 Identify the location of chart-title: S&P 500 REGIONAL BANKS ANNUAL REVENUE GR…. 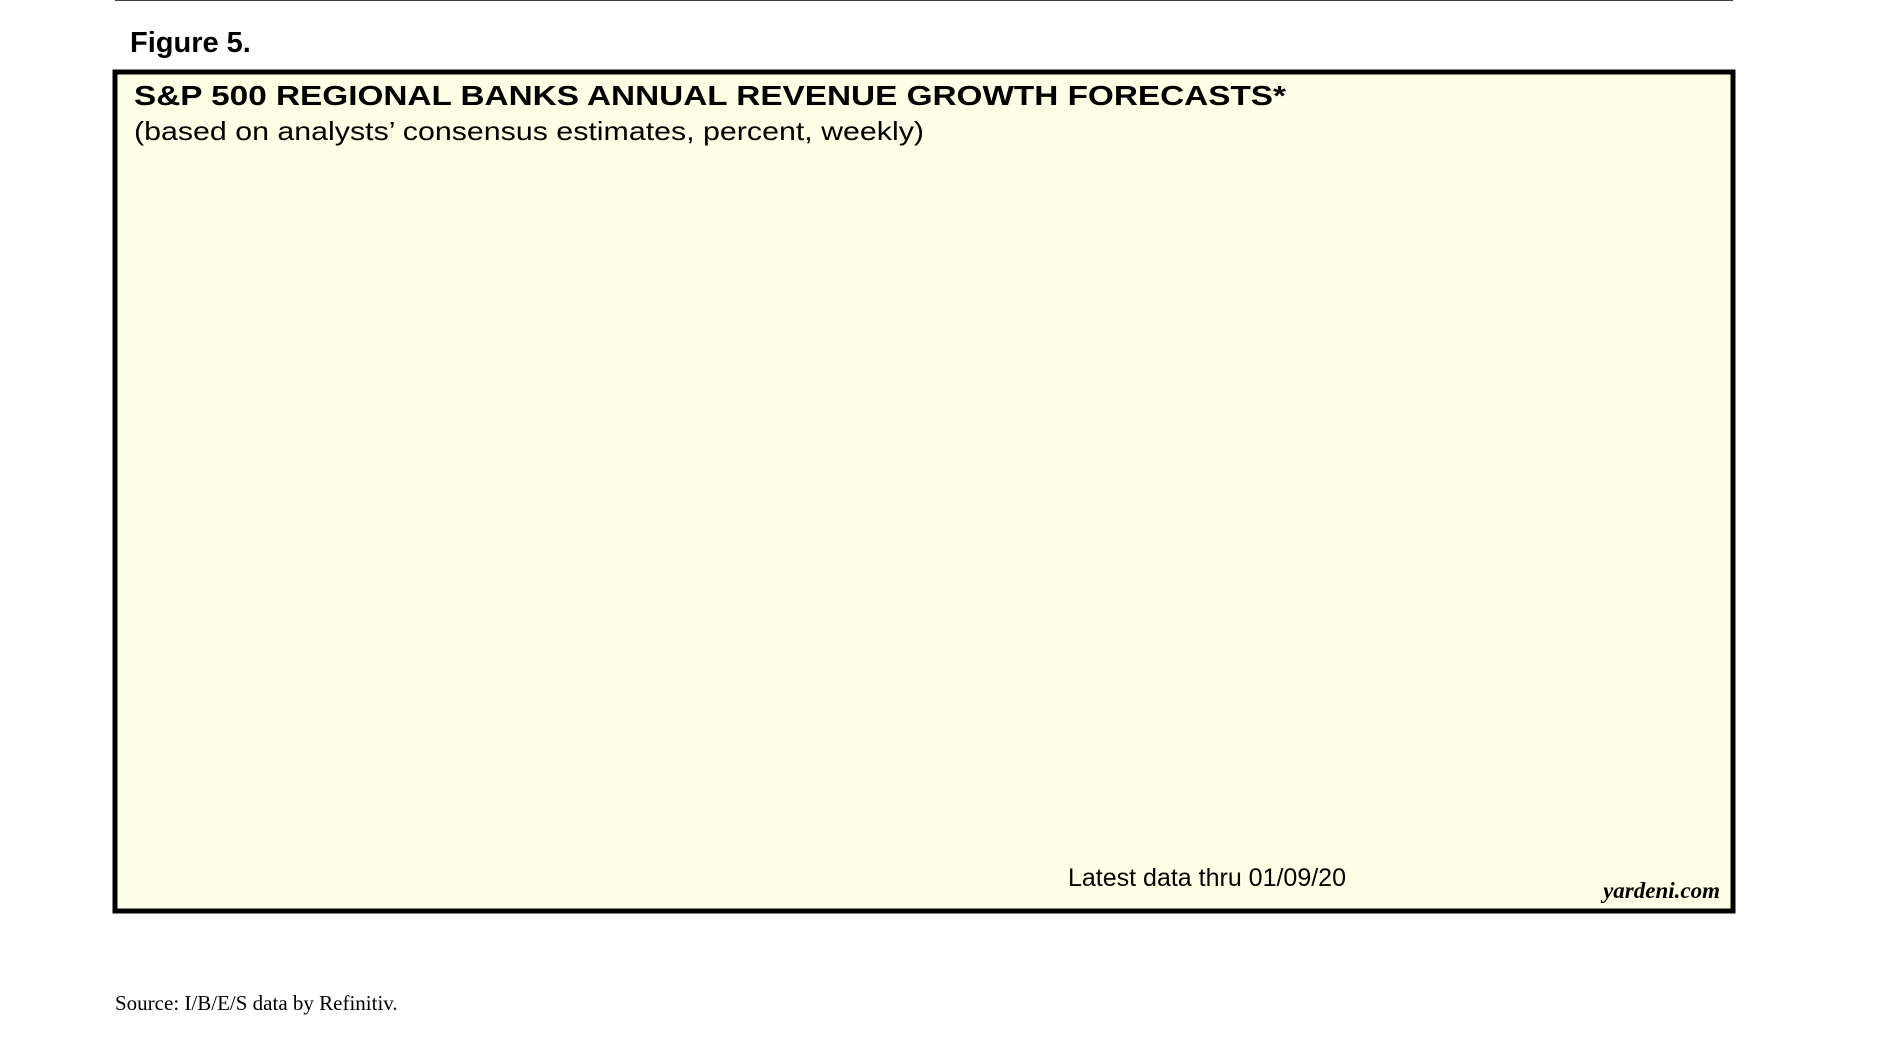
(710, 95).